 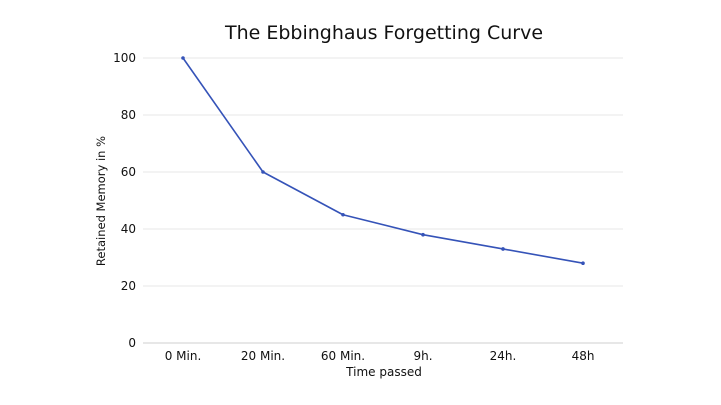 I want to click on y-tick-label: 80, so click(x=128, y=115).